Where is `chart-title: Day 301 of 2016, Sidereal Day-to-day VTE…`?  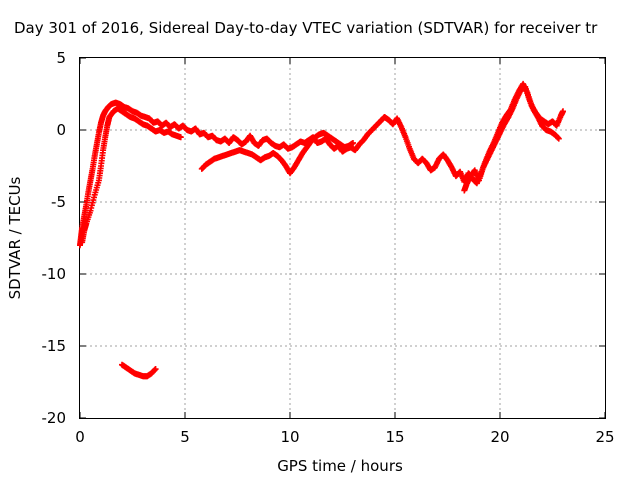
chart-title: Day 301 of 2016, Sidereal Day-to-day VTE… is located at coordinates (306, 28).